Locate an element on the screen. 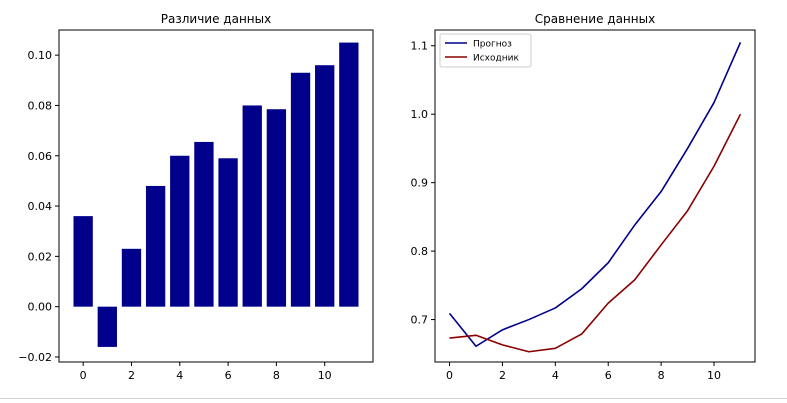 The width and height of the screenshot is (787, 403). line-x-tick-label: 0 is located at coordinates (449, 375).